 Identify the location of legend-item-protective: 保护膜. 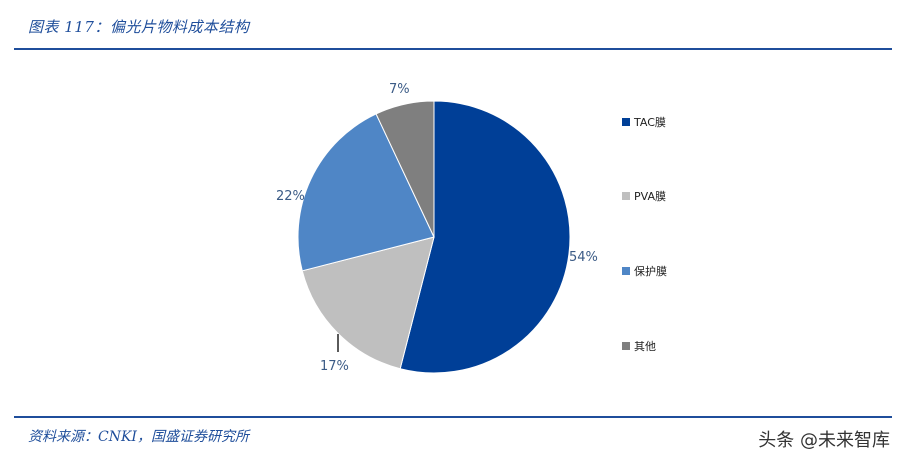
(644, 271).